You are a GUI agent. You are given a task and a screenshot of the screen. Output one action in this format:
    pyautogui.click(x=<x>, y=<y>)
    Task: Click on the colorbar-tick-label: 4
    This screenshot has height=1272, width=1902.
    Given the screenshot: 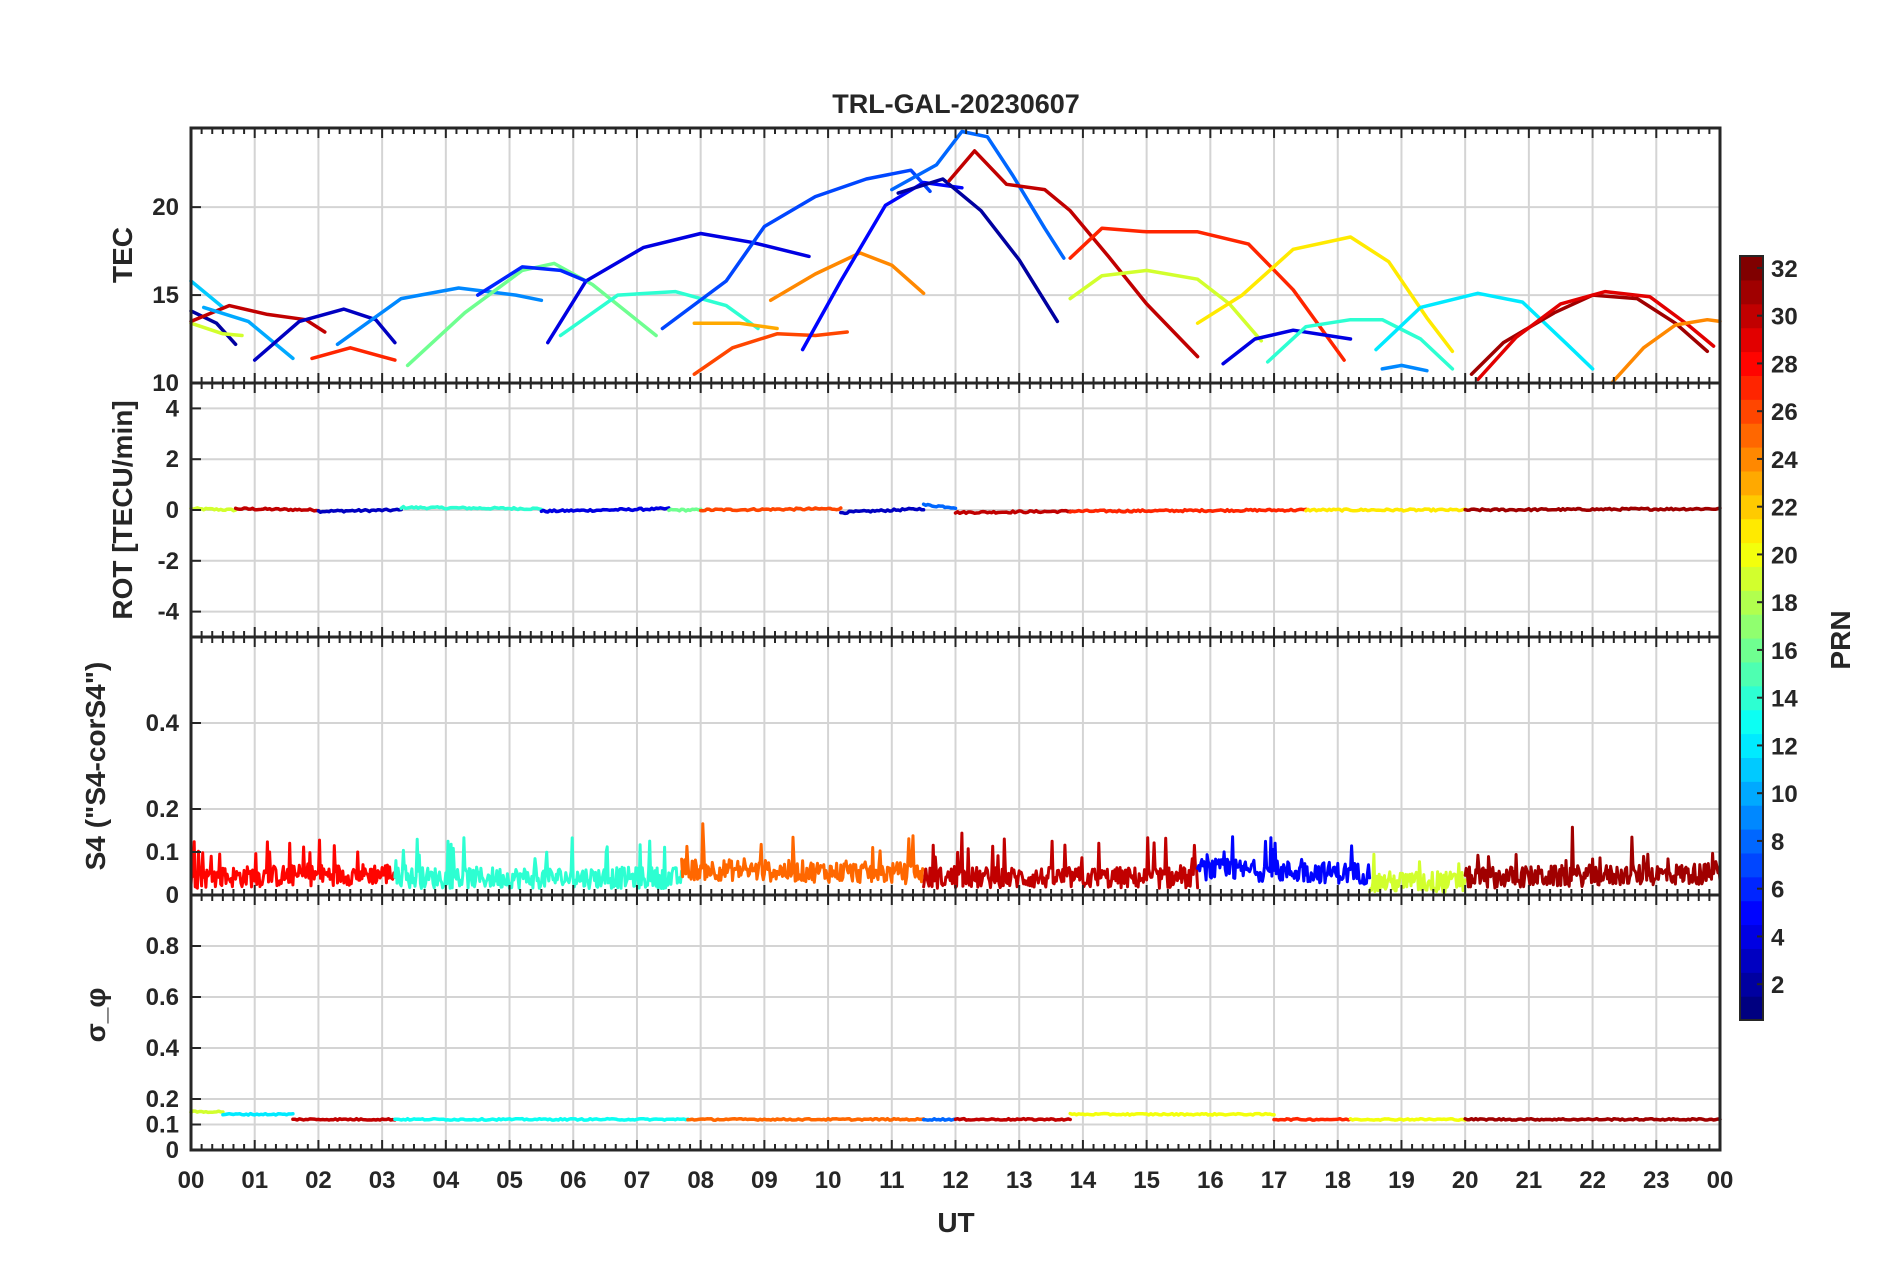 What is the action you would take?
    pyautogui.click(x=1778, y=937)
    